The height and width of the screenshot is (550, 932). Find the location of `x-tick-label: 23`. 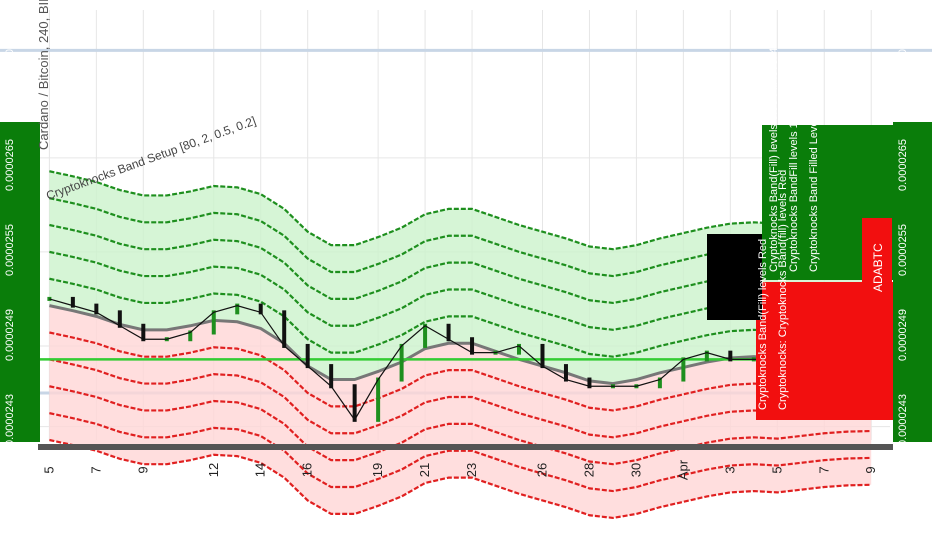

x-tick-label: 23 is located at coordinates (471, 470).